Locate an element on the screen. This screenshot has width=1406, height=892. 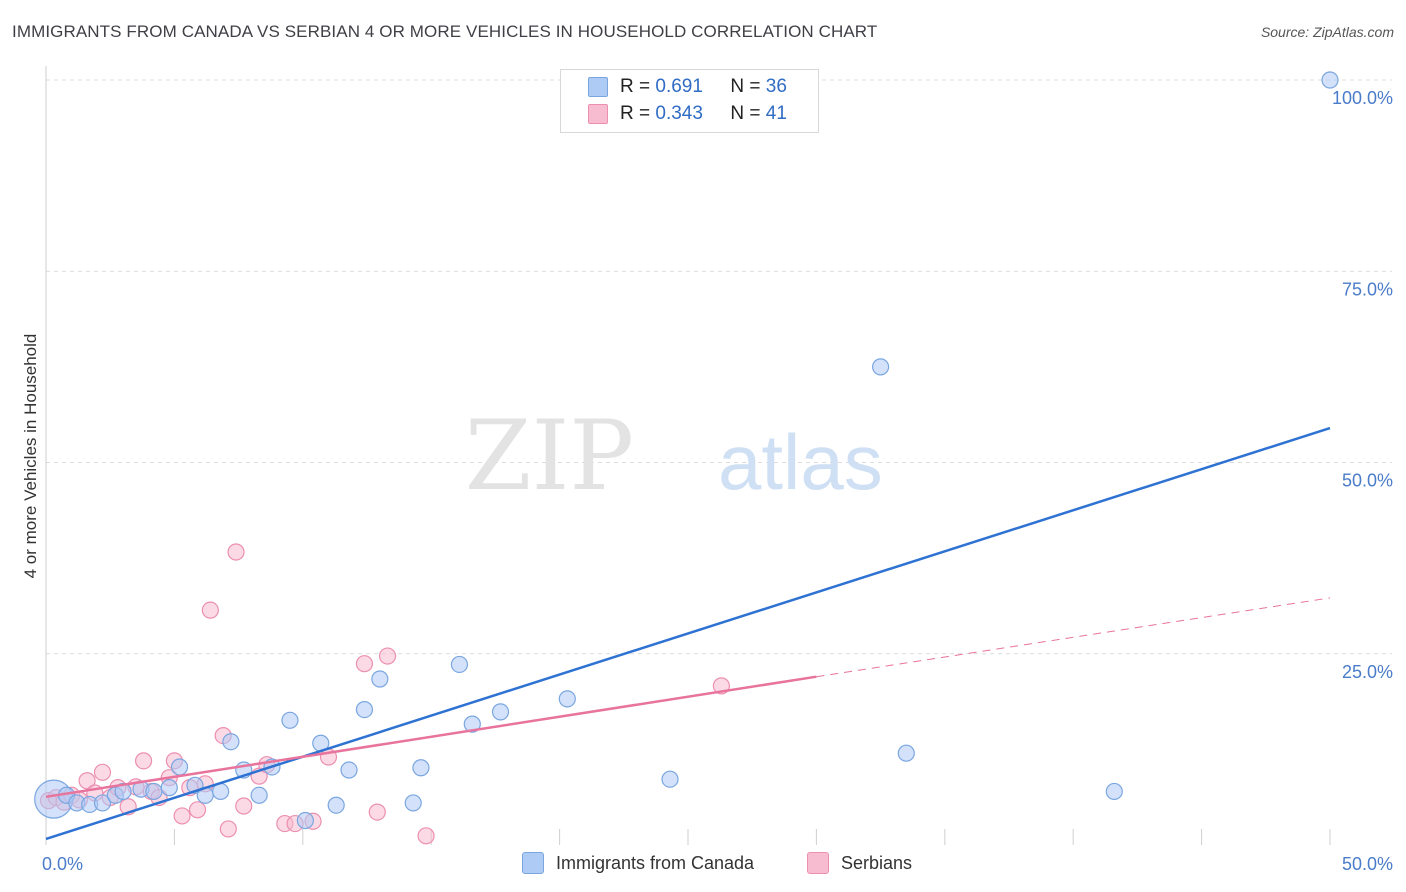
legend-item-serbians: Serbians is located at coordinates (859, 863).